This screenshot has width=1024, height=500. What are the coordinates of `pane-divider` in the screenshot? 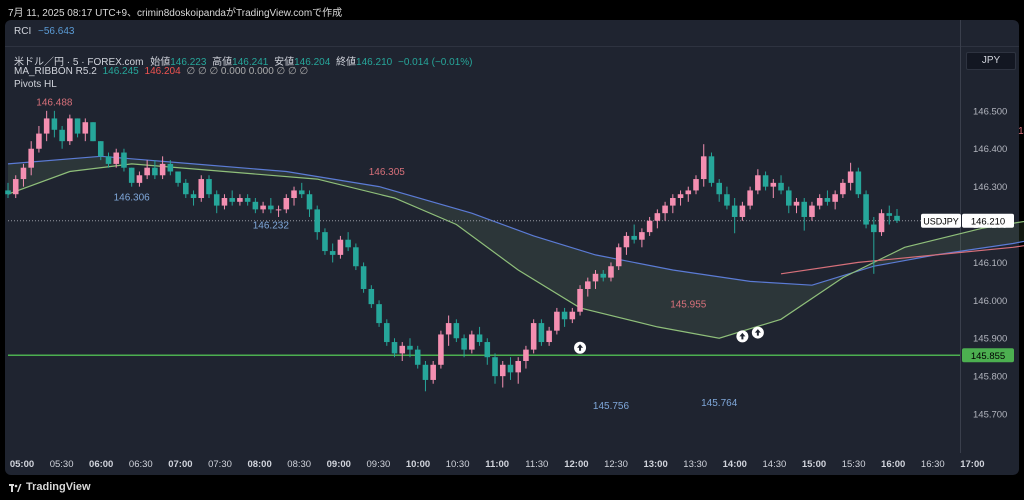 It's located at (512, 46).